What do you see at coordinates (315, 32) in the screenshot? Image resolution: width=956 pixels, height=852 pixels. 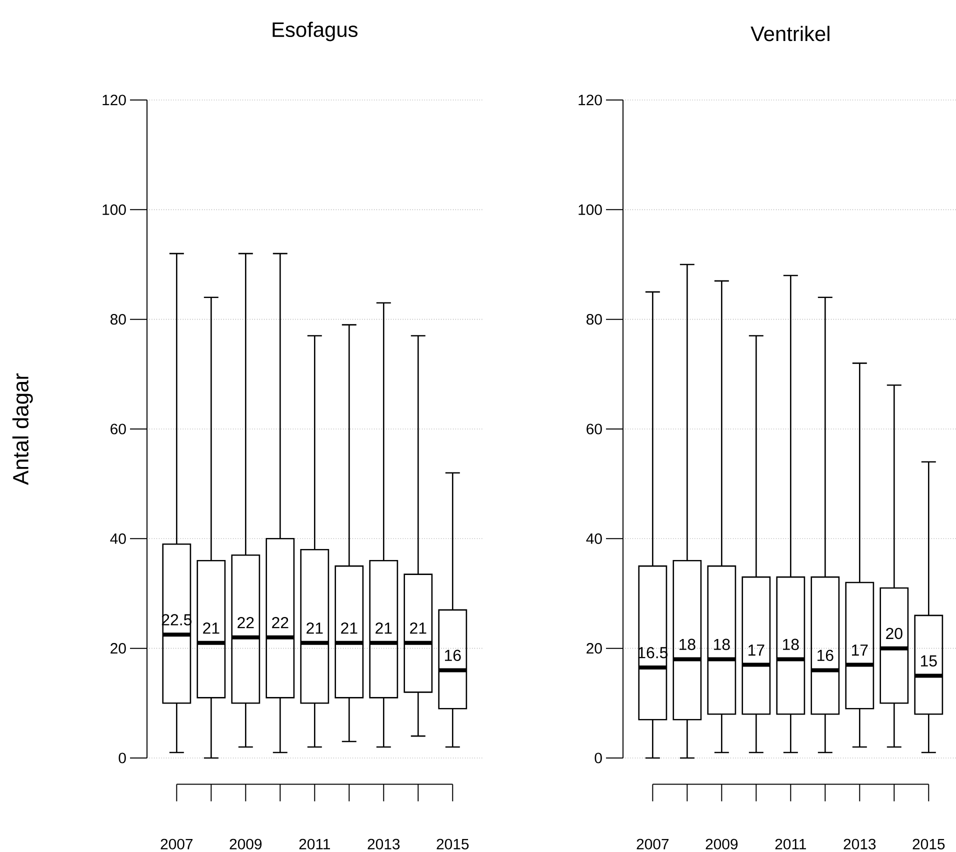 I see `chart-title: Esofagus` at bounding box center [315, 32].